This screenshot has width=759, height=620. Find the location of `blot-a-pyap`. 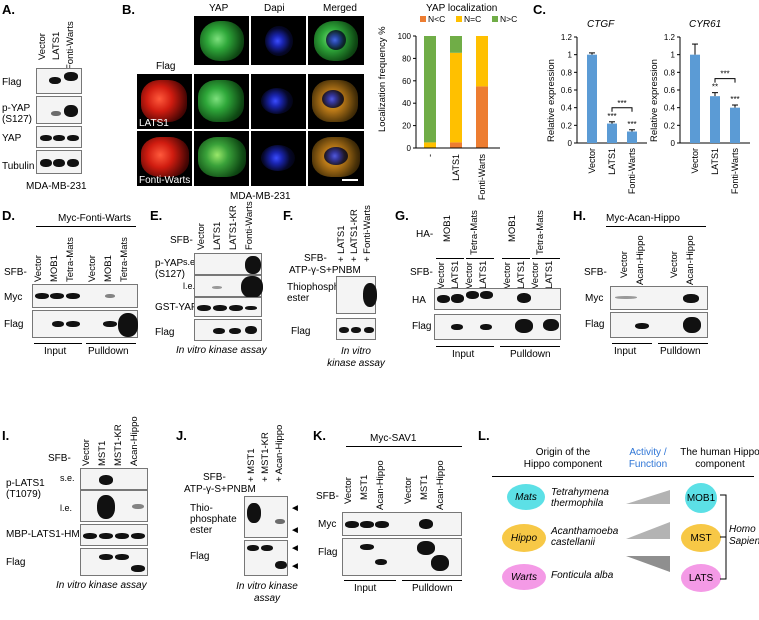

blot-a-pyap is located at coordinates (59, 110).